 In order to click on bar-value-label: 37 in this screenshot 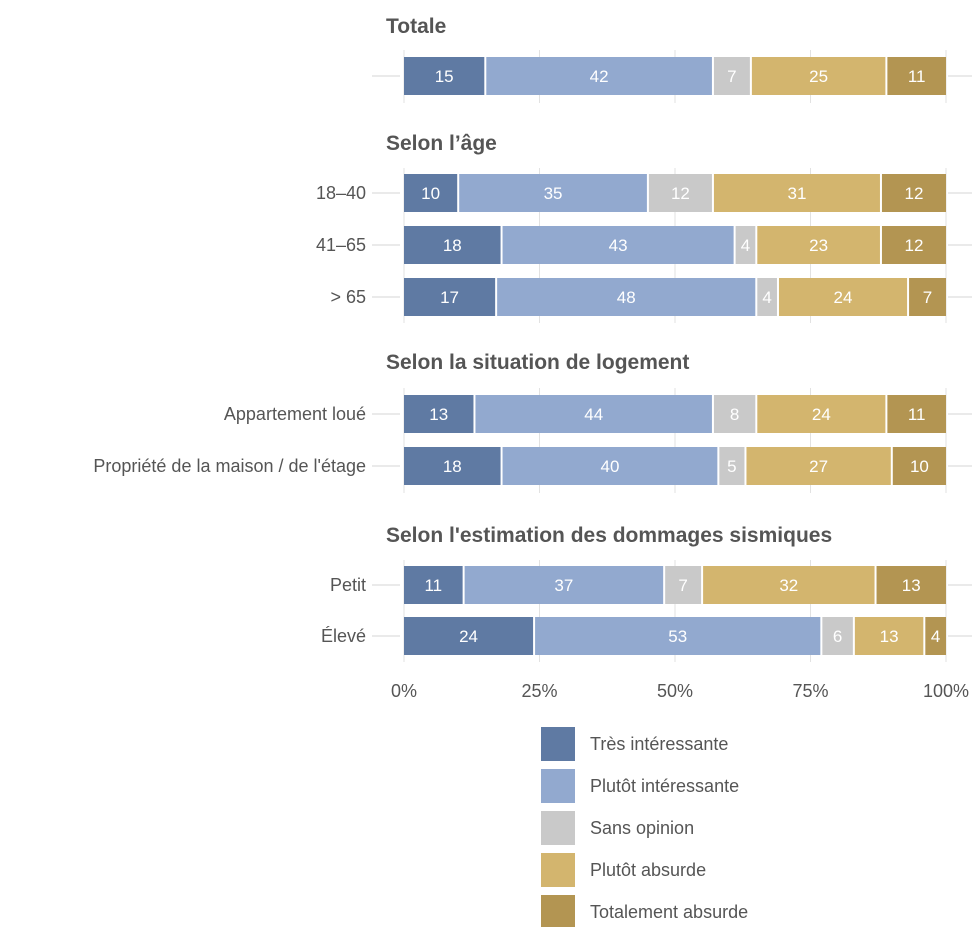, I will do `click(563, 585)`.